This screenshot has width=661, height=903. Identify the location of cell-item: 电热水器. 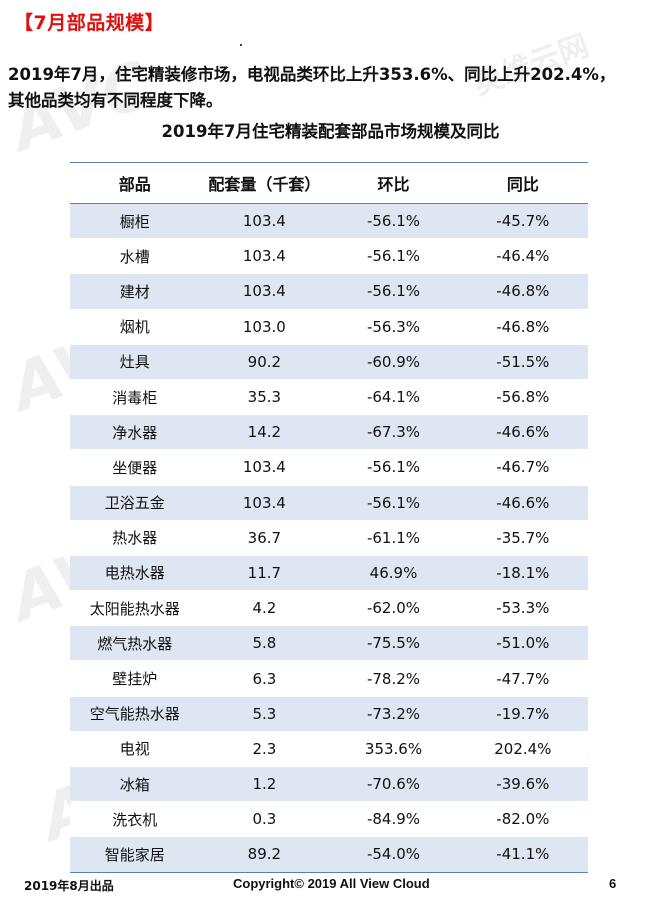
(135, 573).